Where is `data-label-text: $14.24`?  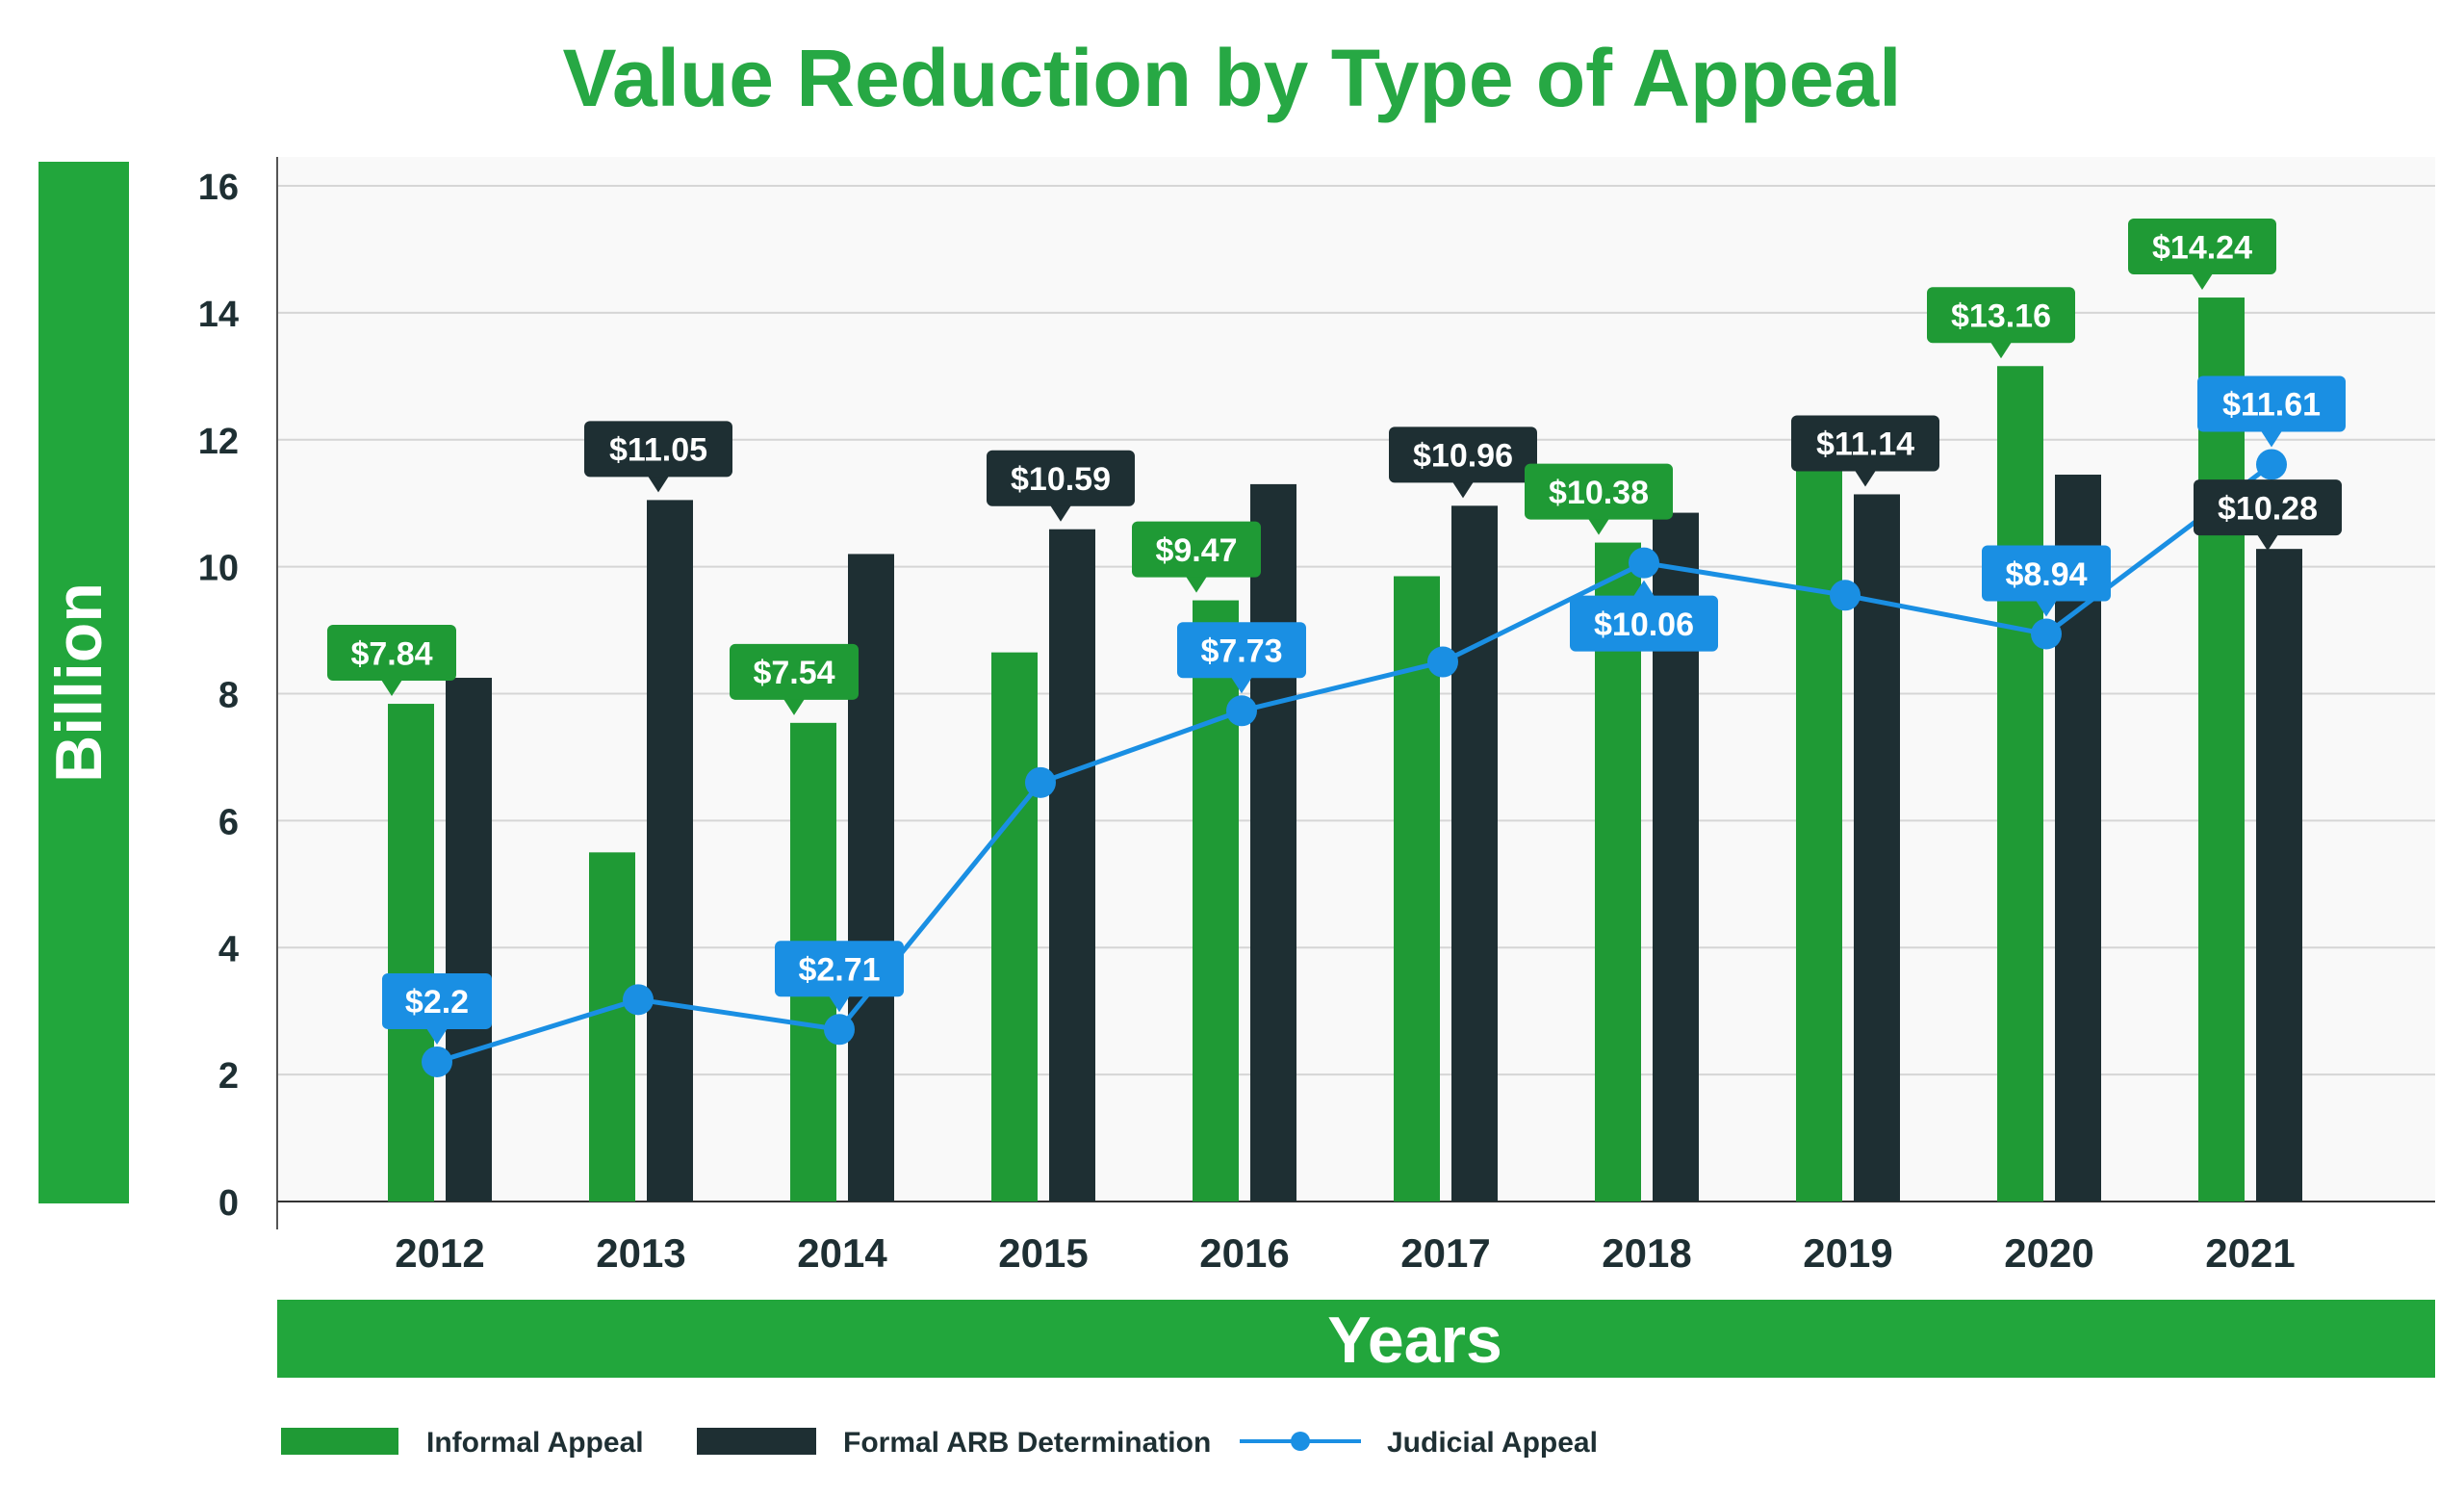
data-label-text: $14.24 is located at coordinates (2202, 247).